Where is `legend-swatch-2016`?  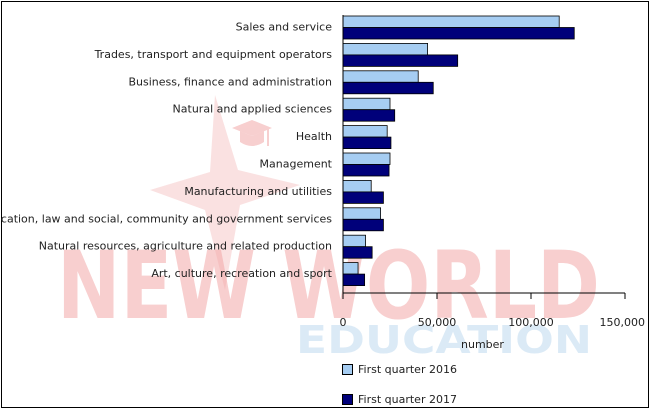
legend-swatch-2016 is located at coordinates (347, 369).